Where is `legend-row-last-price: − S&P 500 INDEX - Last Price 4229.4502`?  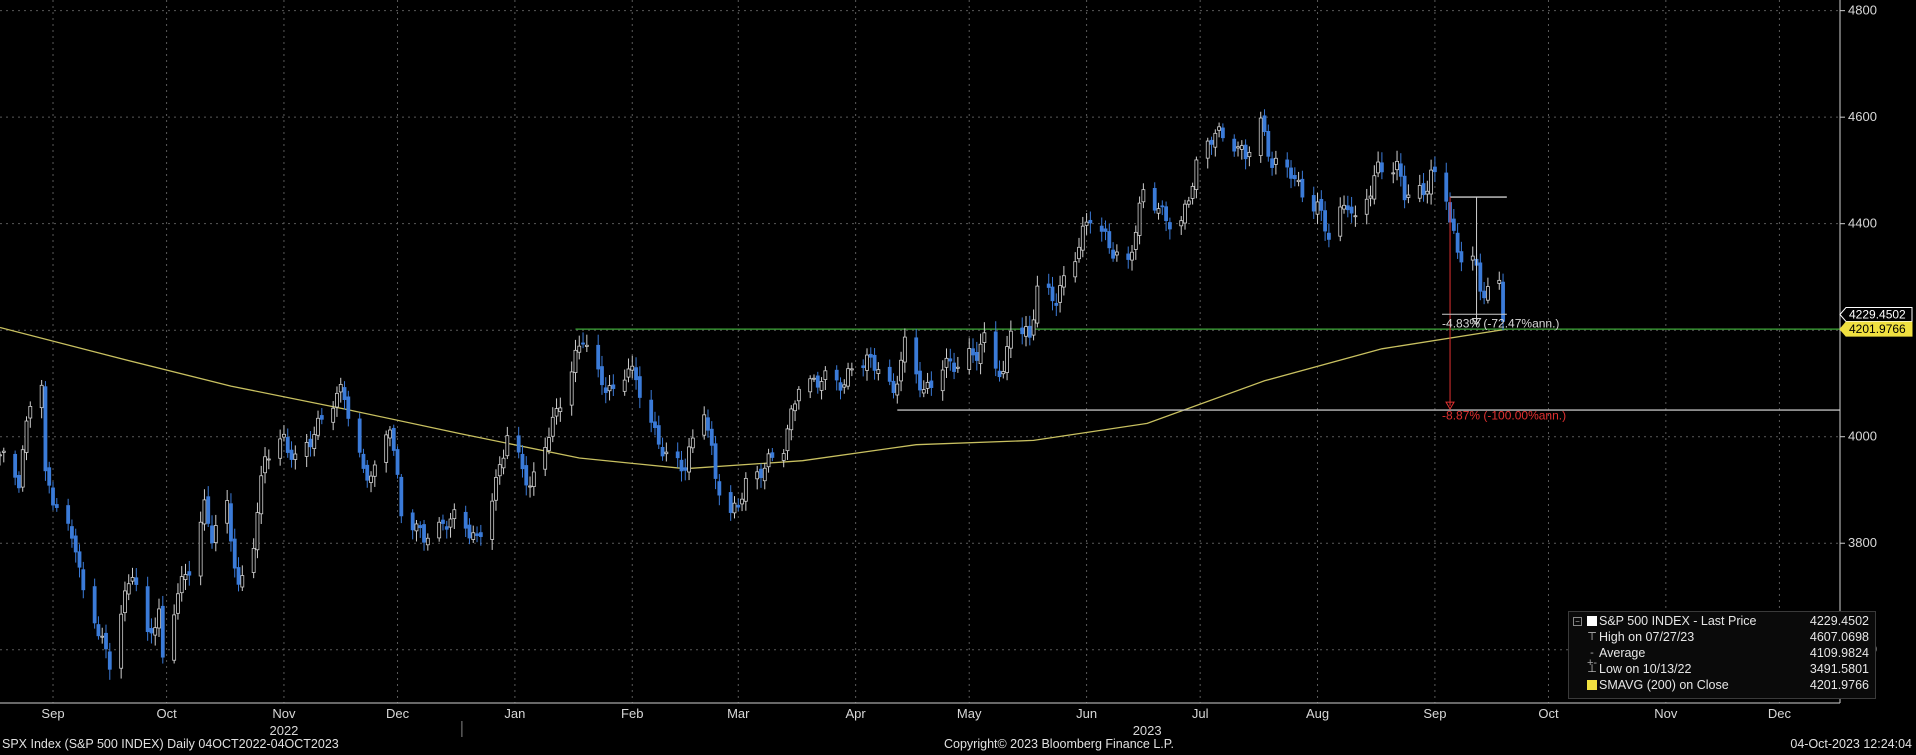 legend-row-last-price: − S&P 500 INDEX - Last Price 4229.4502 is located at coordinates (1722, 622).